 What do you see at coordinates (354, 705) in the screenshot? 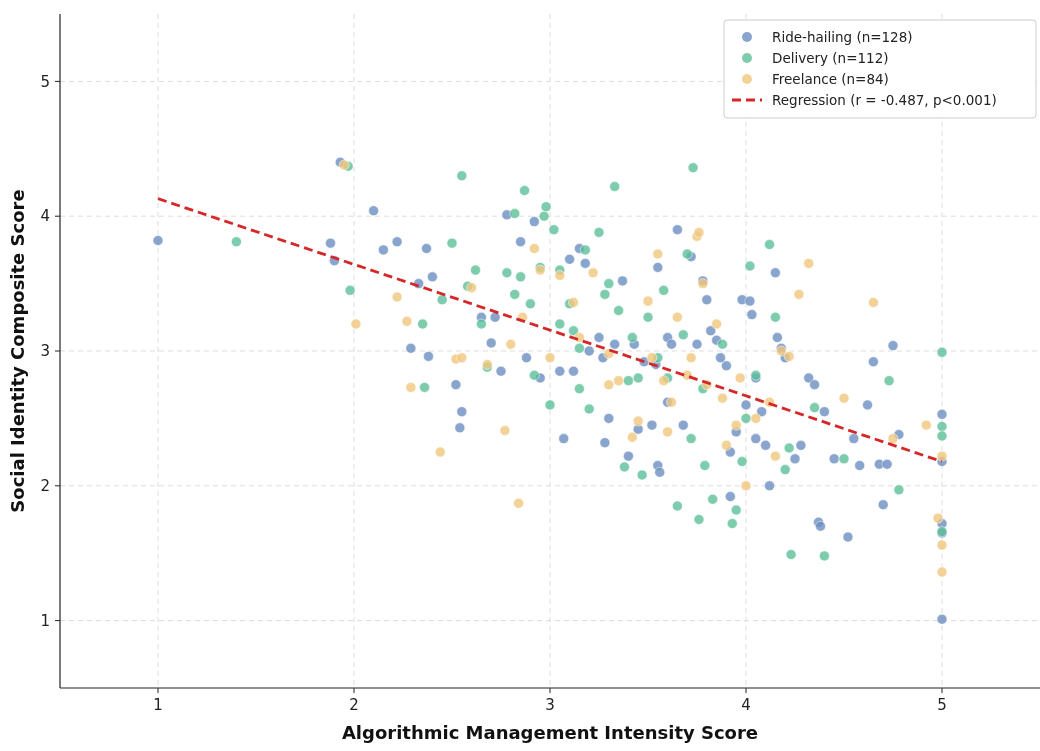
I see `x-tick-label: 2` at bounding box center [354, 705].